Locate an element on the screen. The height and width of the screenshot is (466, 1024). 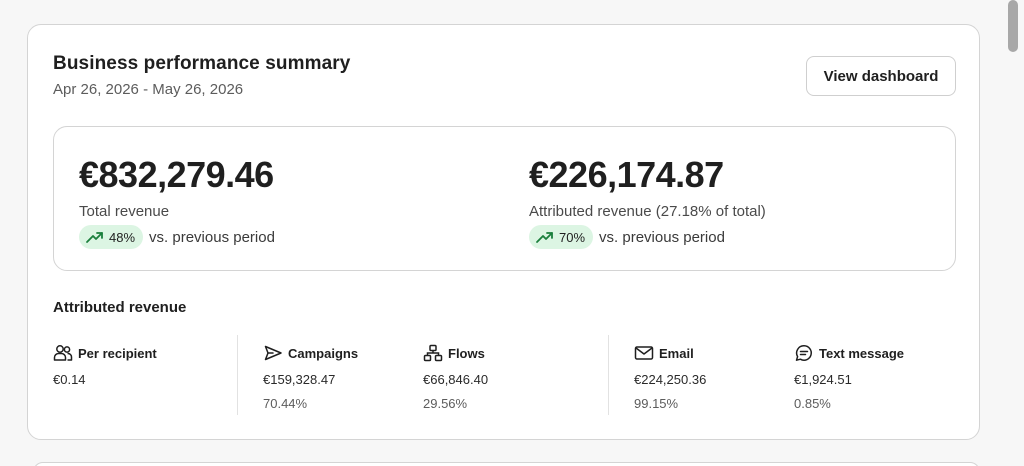
send-icon is located at coordinates (273, 353).